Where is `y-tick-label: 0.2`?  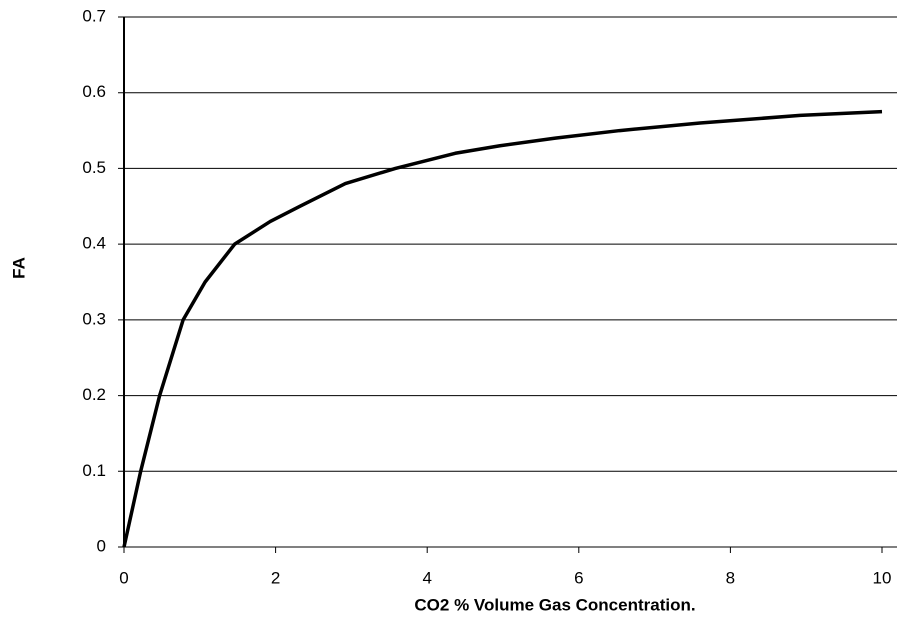 y-tick-label: 0.2 is located at coordinates (94, 394).